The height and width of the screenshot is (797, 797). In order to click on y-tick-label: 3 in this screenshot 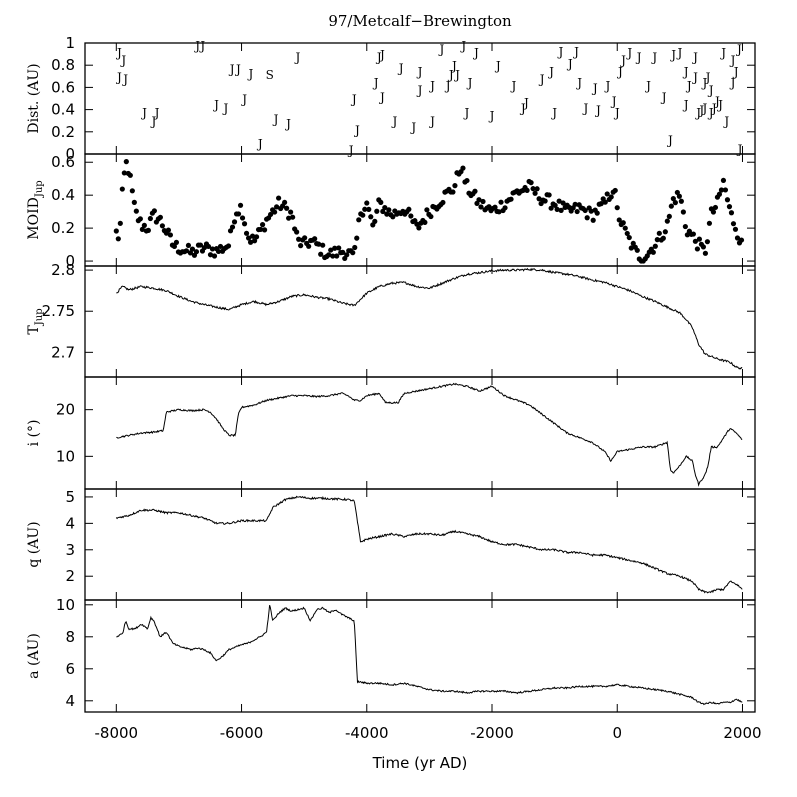, I will do `click(70, 550)`.